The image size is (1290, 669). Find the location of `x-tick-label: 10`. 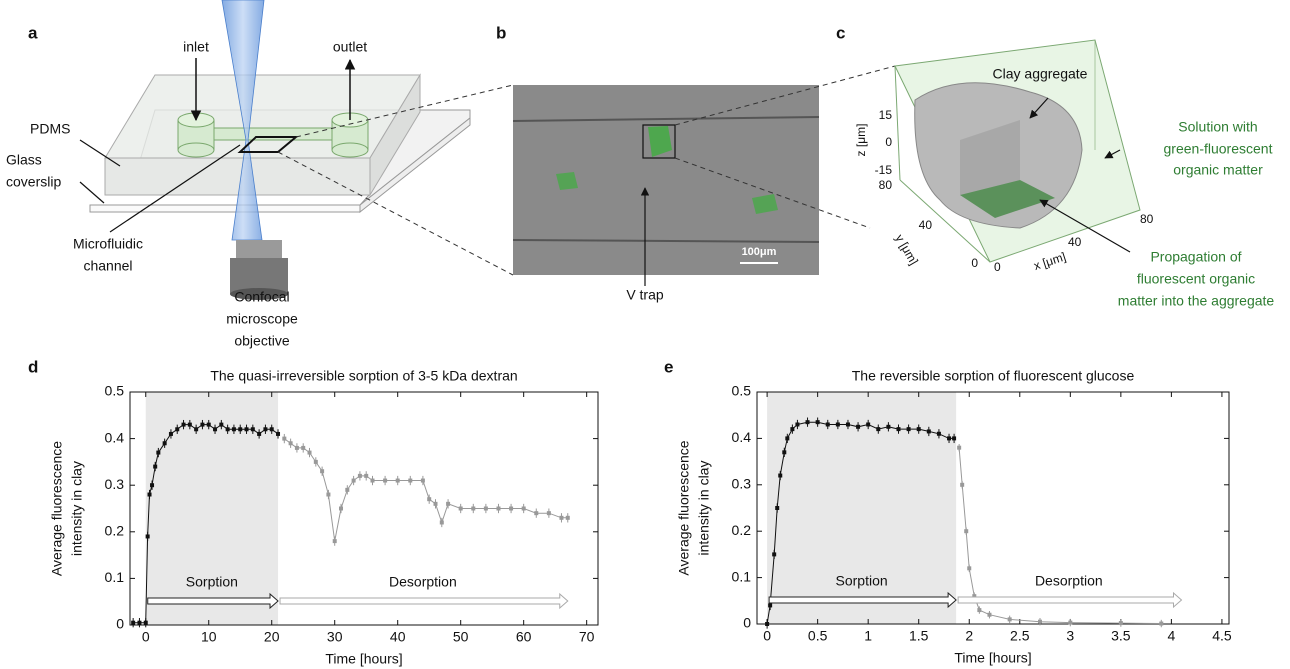

x-tick-label: 10 is located at coordinates (209, 637).